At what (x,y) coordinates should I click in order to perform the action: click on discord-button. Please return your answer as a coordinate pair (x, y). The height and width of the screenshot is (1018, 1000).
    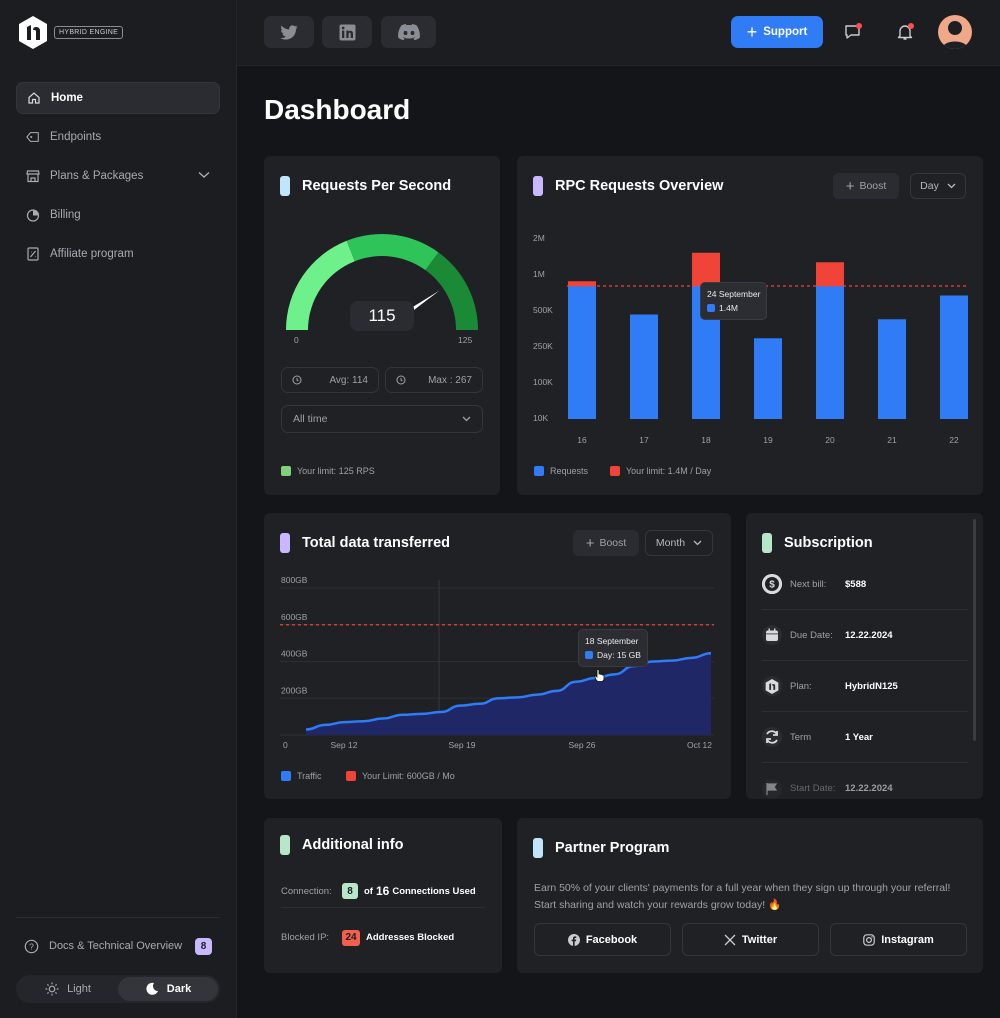
    Looking at the image, I should click on (408, 32).